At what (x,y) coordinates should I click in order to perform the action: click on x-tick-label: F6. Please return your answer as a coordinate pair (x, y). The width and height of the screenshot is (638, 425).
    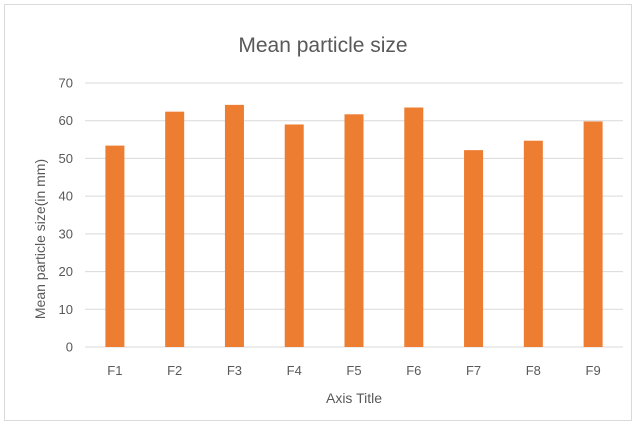
    Looking at the image, I should click on (413, 370).